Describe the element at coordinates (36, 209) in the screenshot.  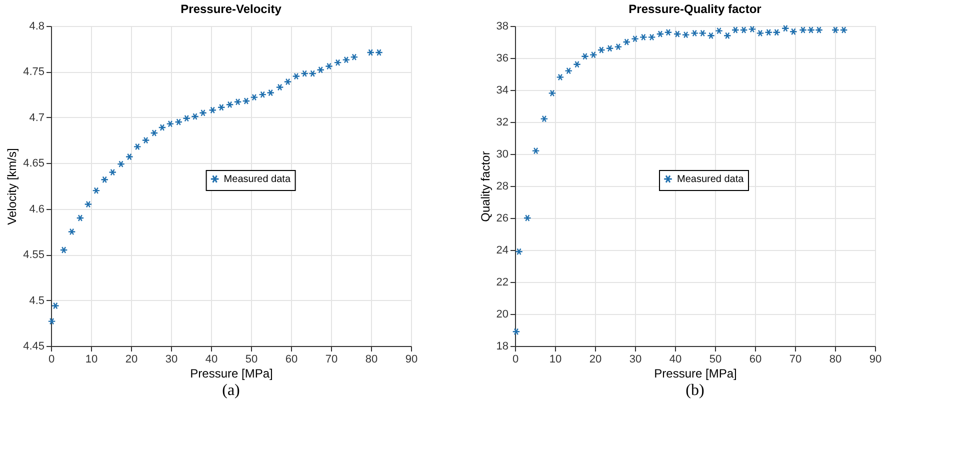
I see `y-tick-label: 4.6` at that location.